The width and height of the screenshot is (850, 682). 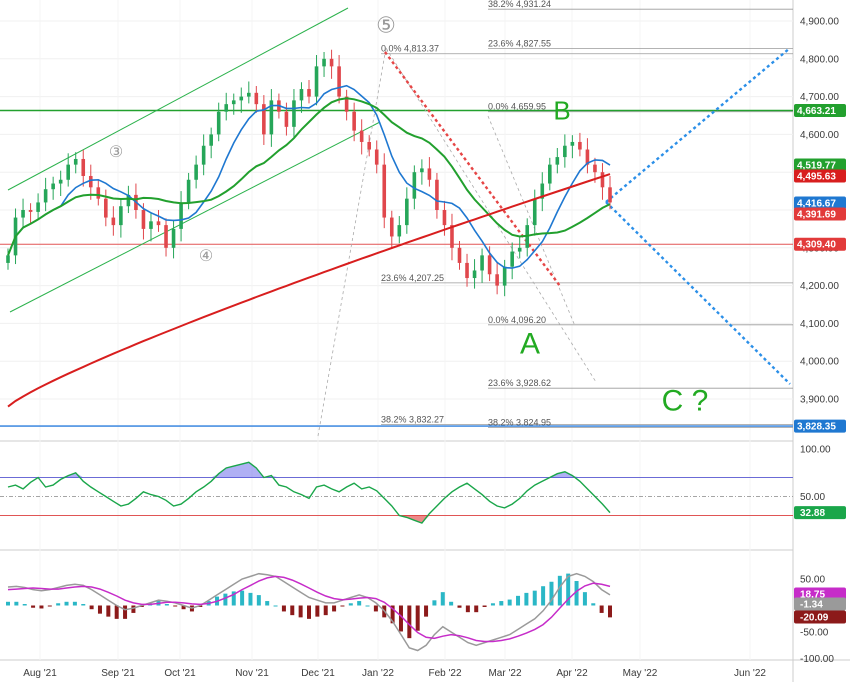 I want to click on x-tick-label: Aug '21, so click(x=40, y=673).